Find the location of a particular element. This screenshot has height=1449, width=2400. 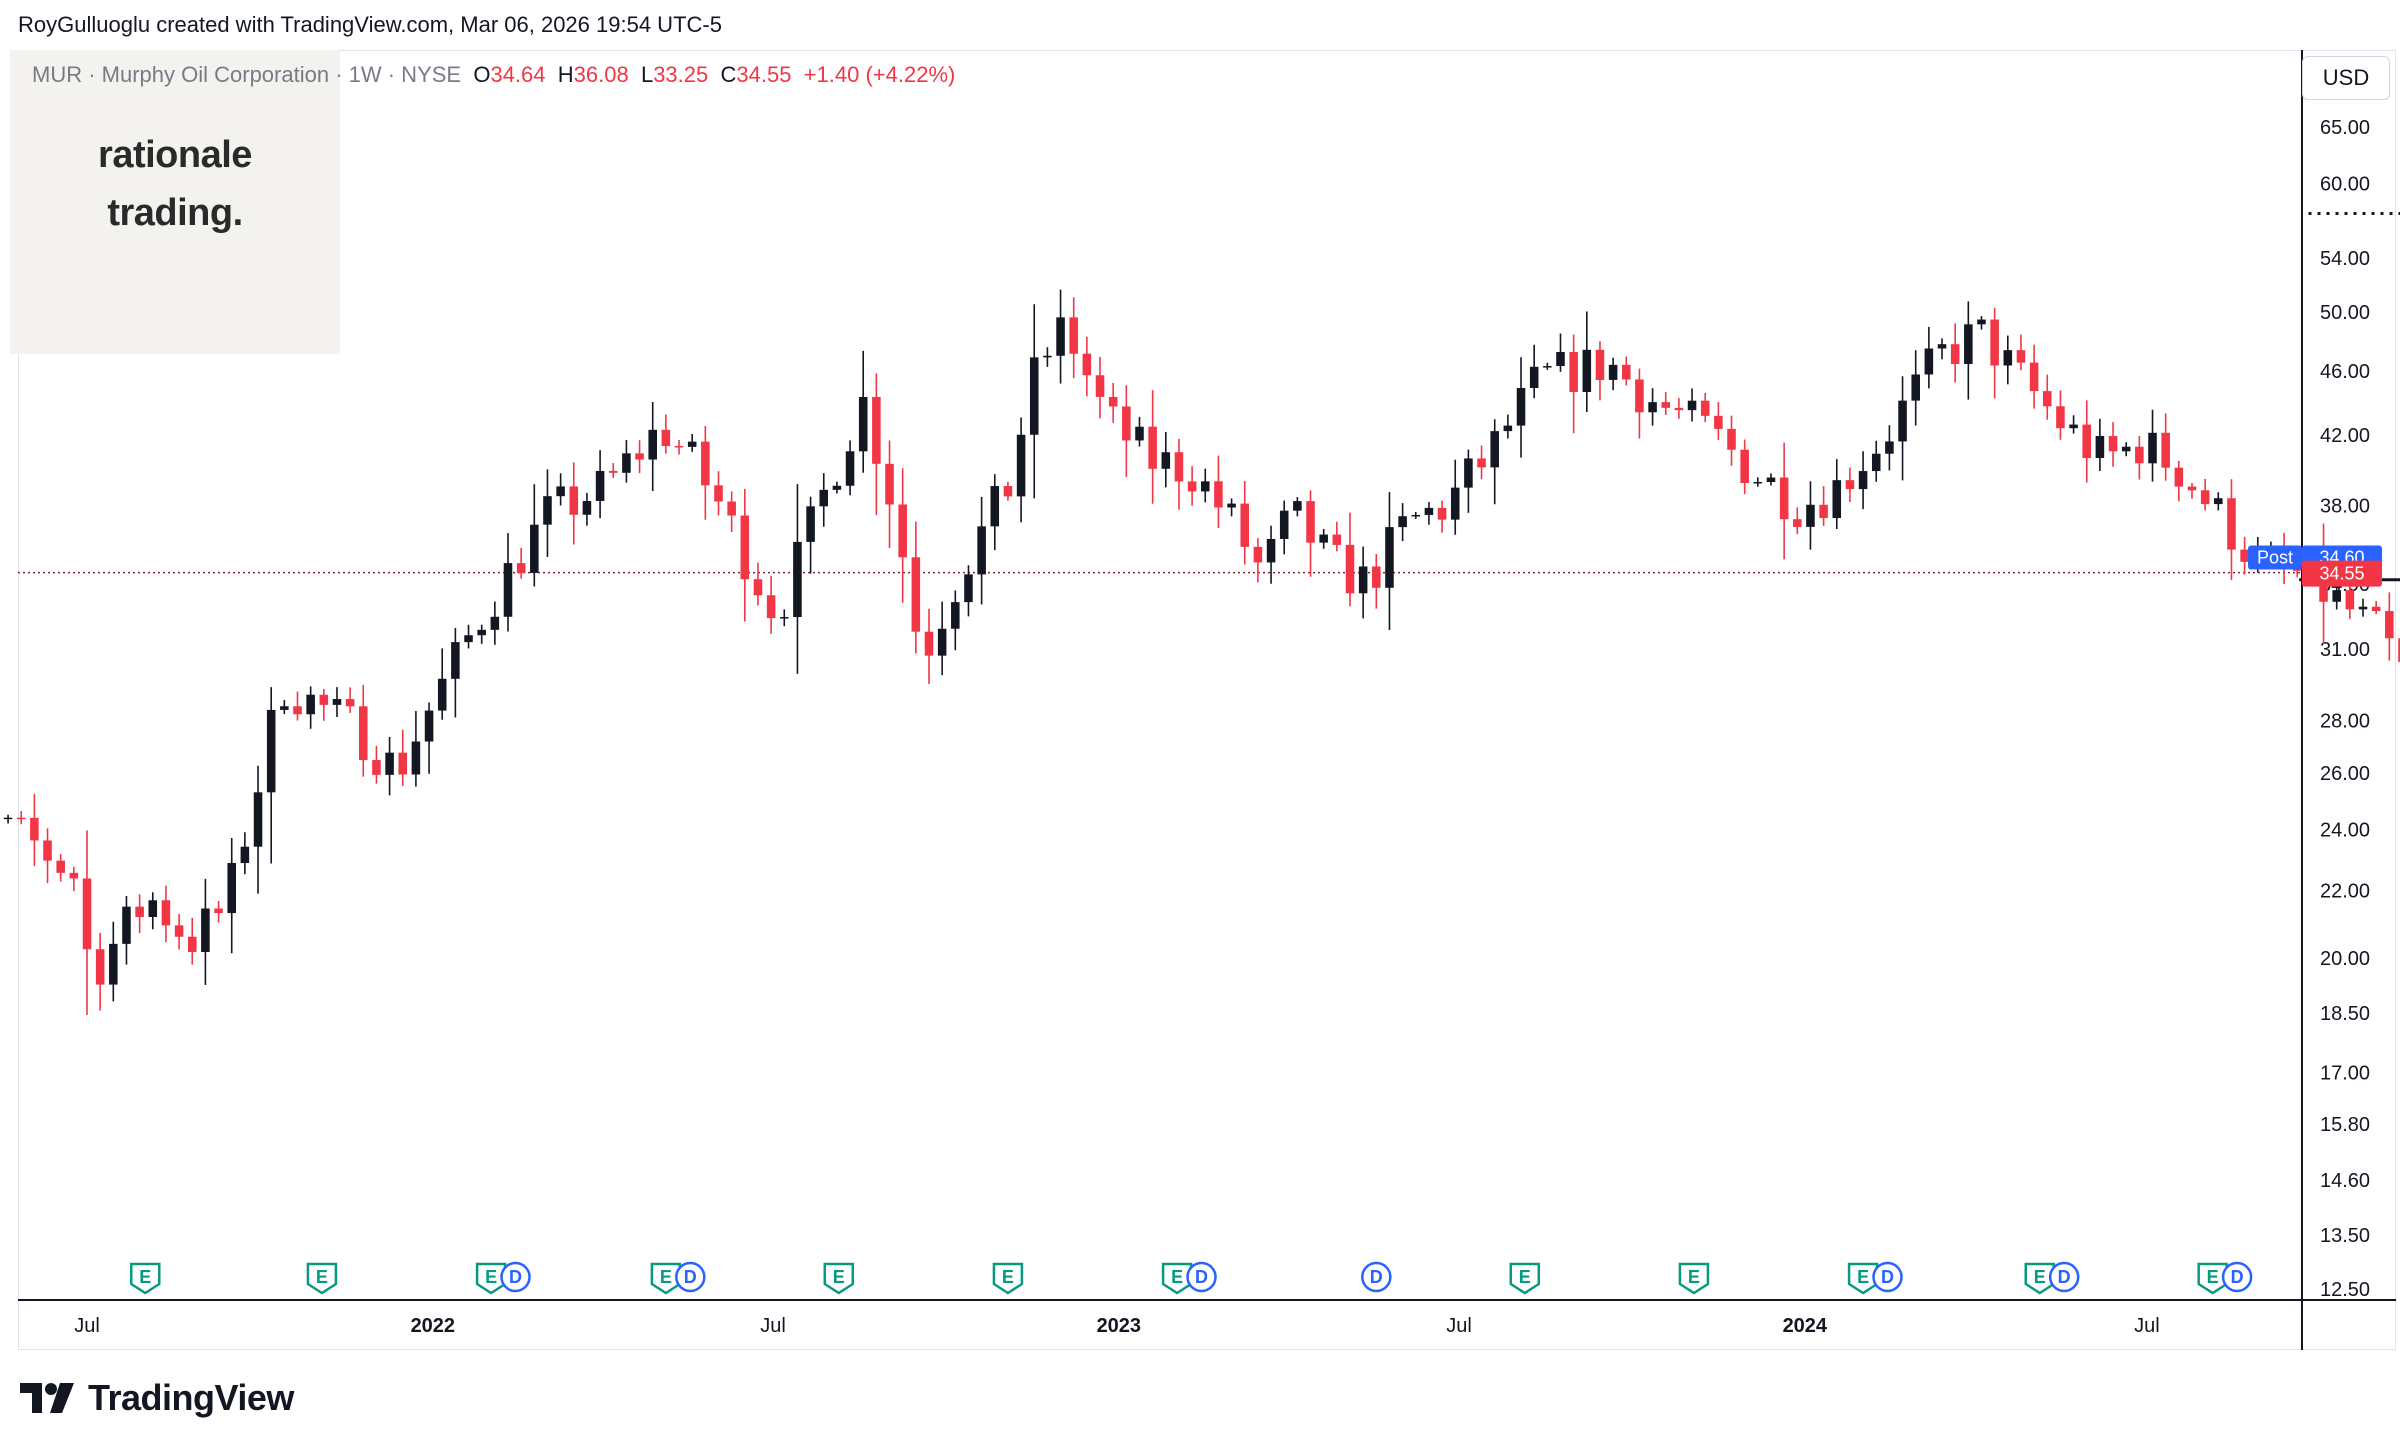

currency-button: USD is located at coordinates (2346, 78).